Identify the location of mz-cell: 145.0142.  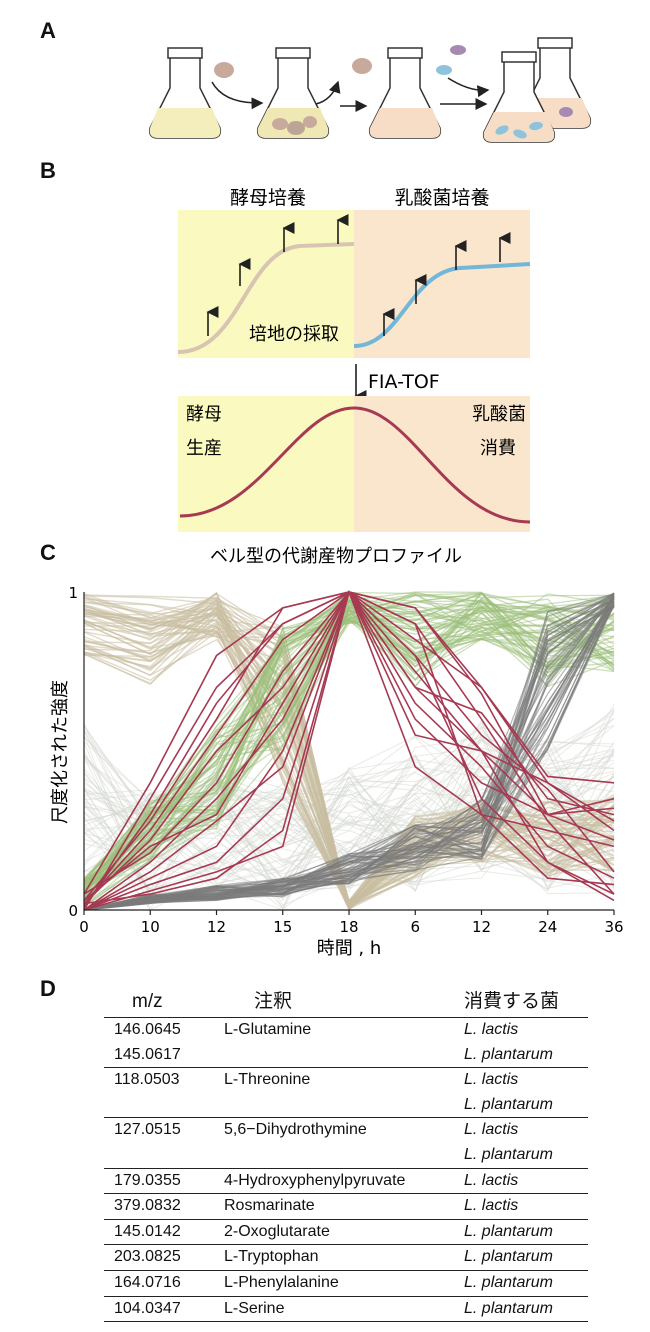
(159, 1231).